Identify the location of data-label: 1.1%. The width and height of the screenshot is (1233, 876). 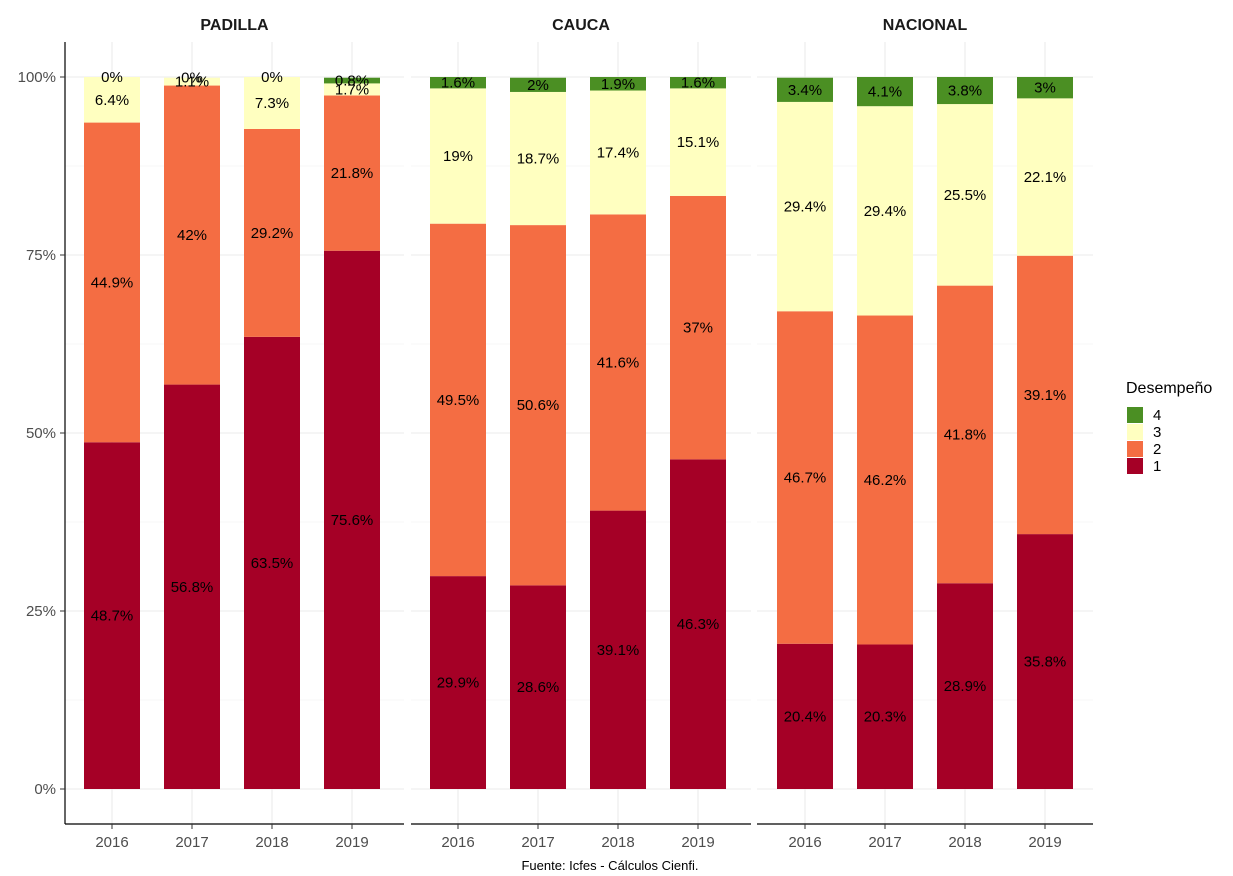
(192, 82).